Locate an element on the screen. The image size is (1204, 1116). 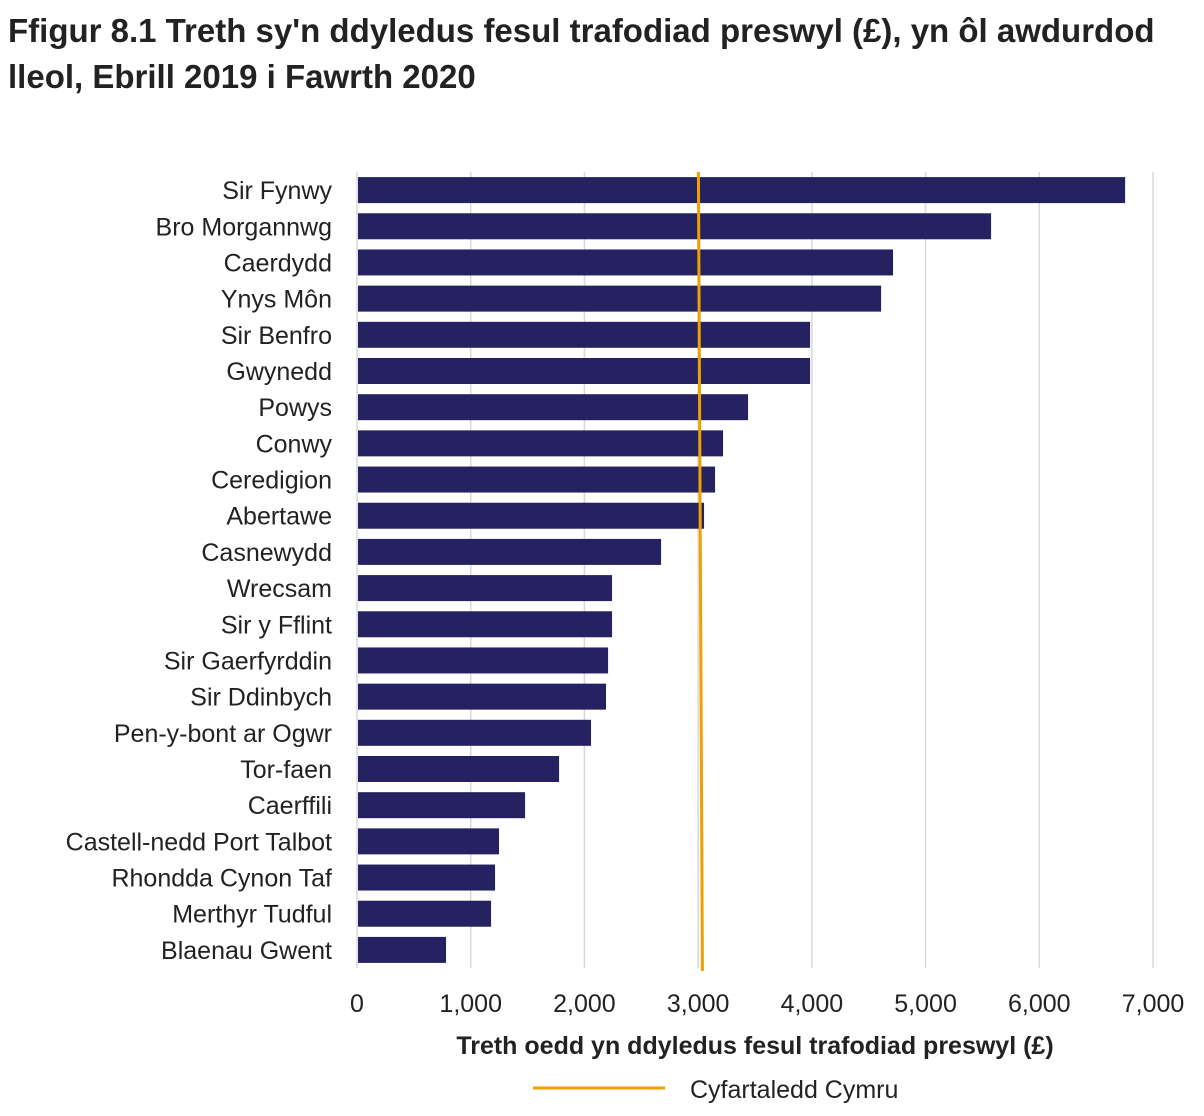
category-label: Sir Fynwy is located at coordinates (277, 191).